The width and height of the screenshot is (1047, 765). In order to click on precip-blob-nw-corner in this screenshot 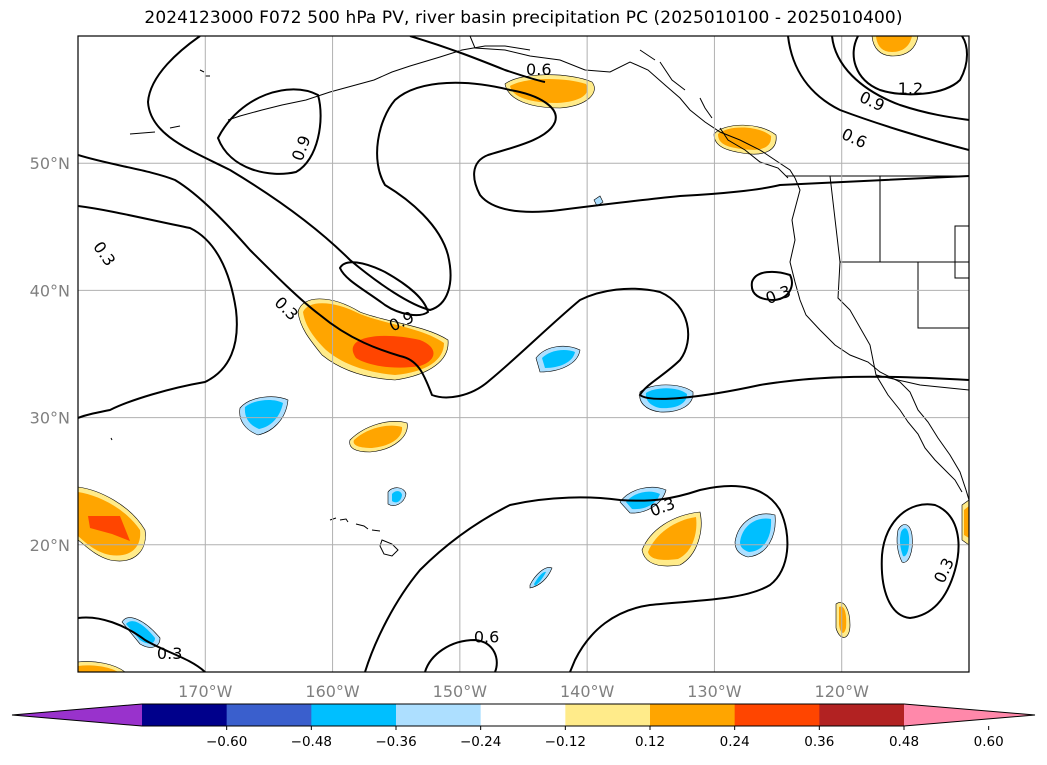, I will do `click(895, 46)`.